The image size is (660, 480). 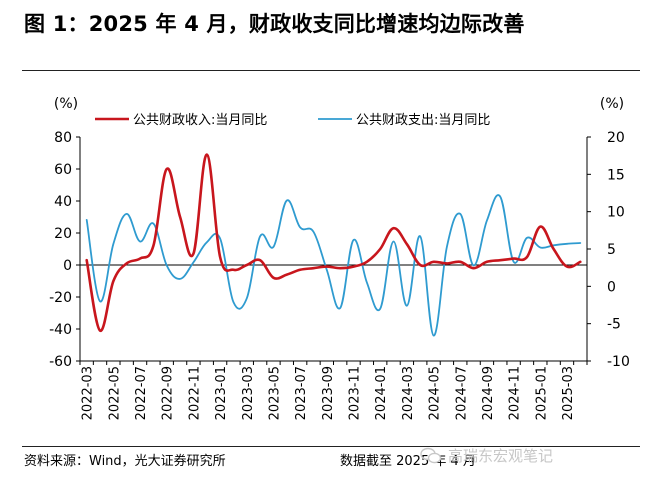 What do you see at coordinates (301, 393) in the screenshot?
I see `x-tick-label: 2023-07` at bounding box center [301, 393].